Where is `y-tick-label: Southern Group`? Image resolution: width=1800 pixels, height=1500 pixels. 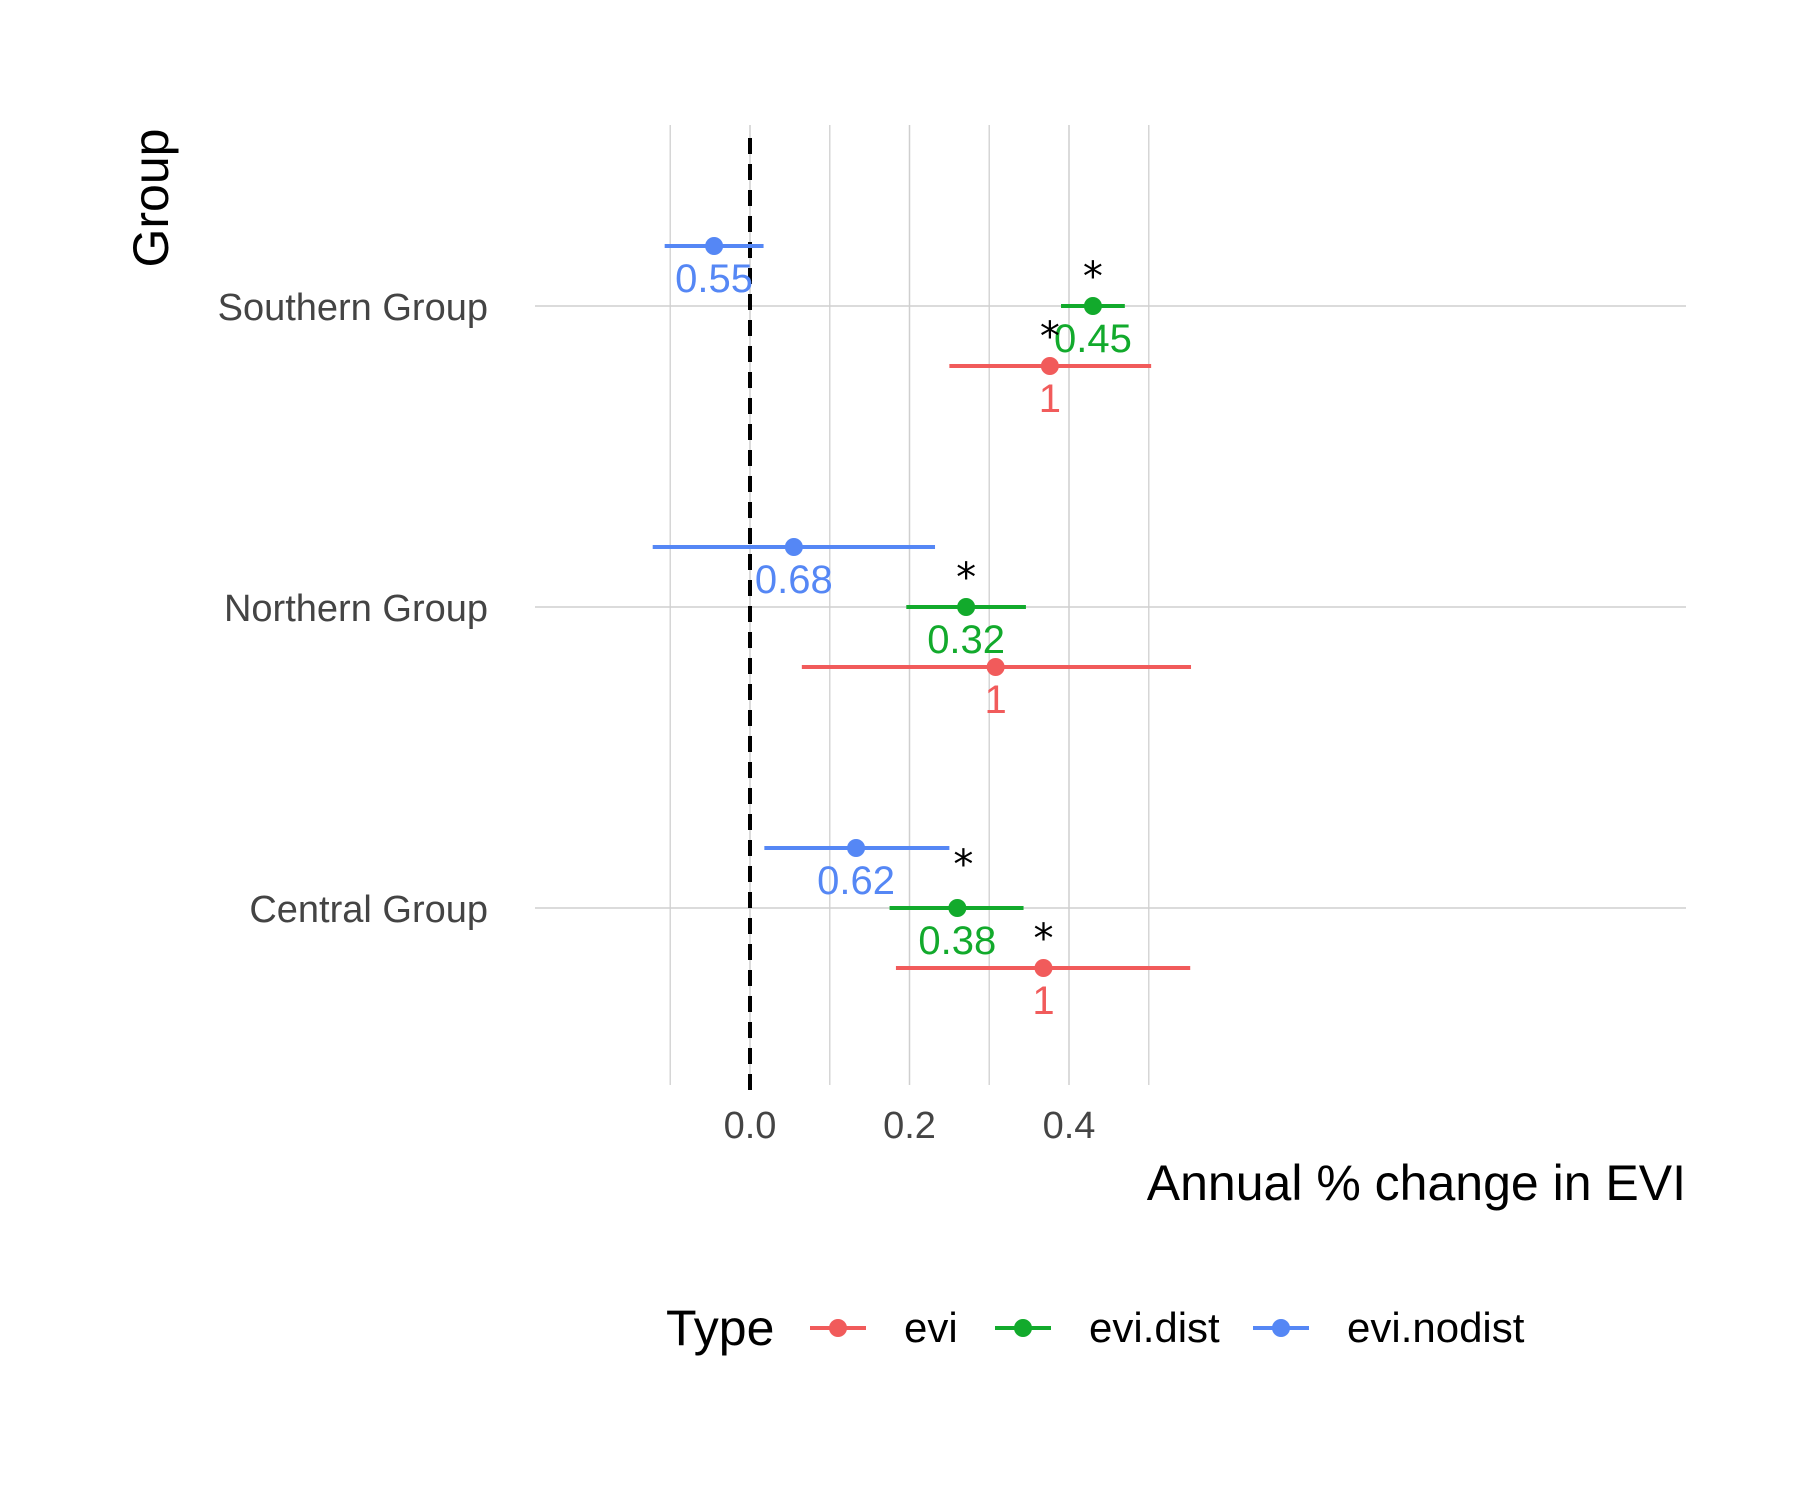 y-tick-label: Southern Group is located at coordinates (353, 308).